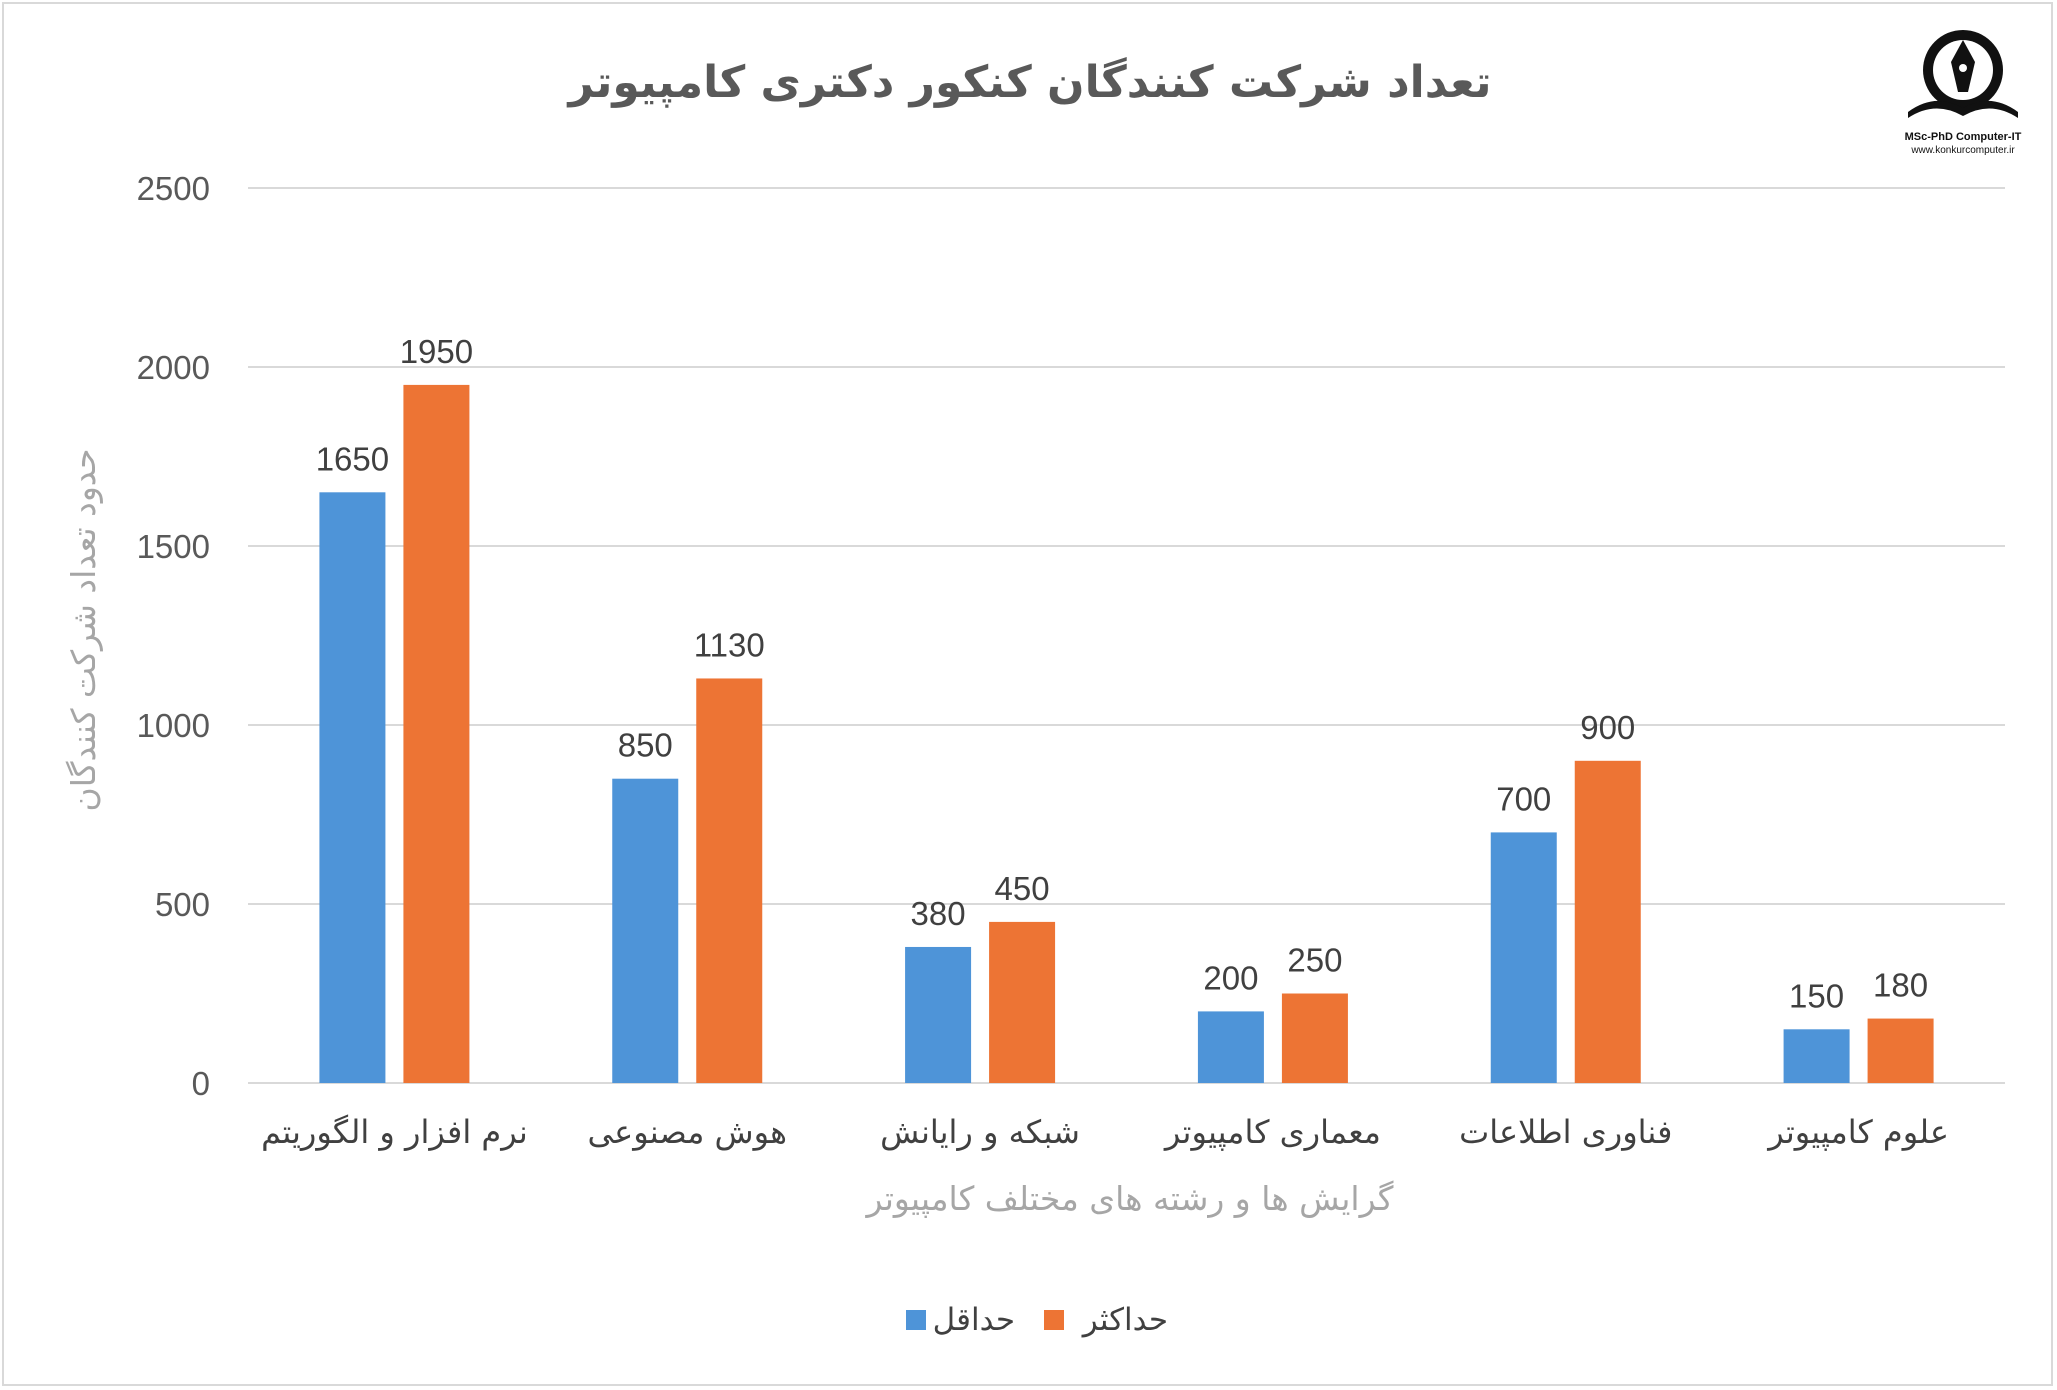 The height and width of the screenshot is (1390, 2057). What do you see at coordinates (1022, 888) in the screenshot?
I see `data-label: 450` at bounding box center [1022, 888].